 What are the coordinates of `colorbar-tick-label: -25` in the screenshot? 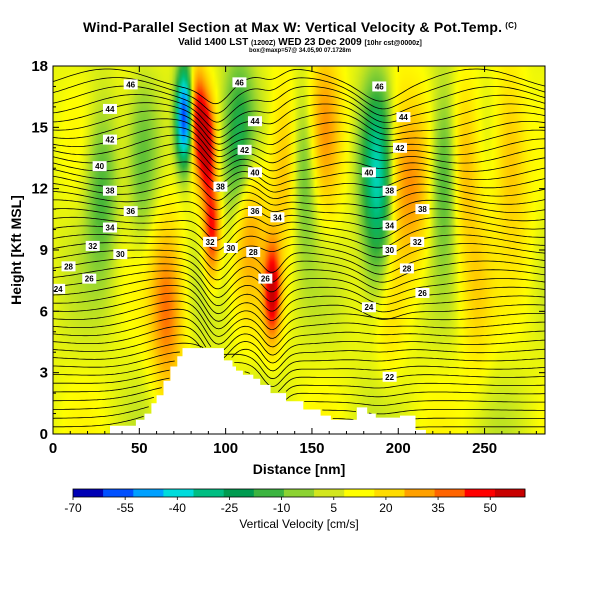 It's located at (230, 508).